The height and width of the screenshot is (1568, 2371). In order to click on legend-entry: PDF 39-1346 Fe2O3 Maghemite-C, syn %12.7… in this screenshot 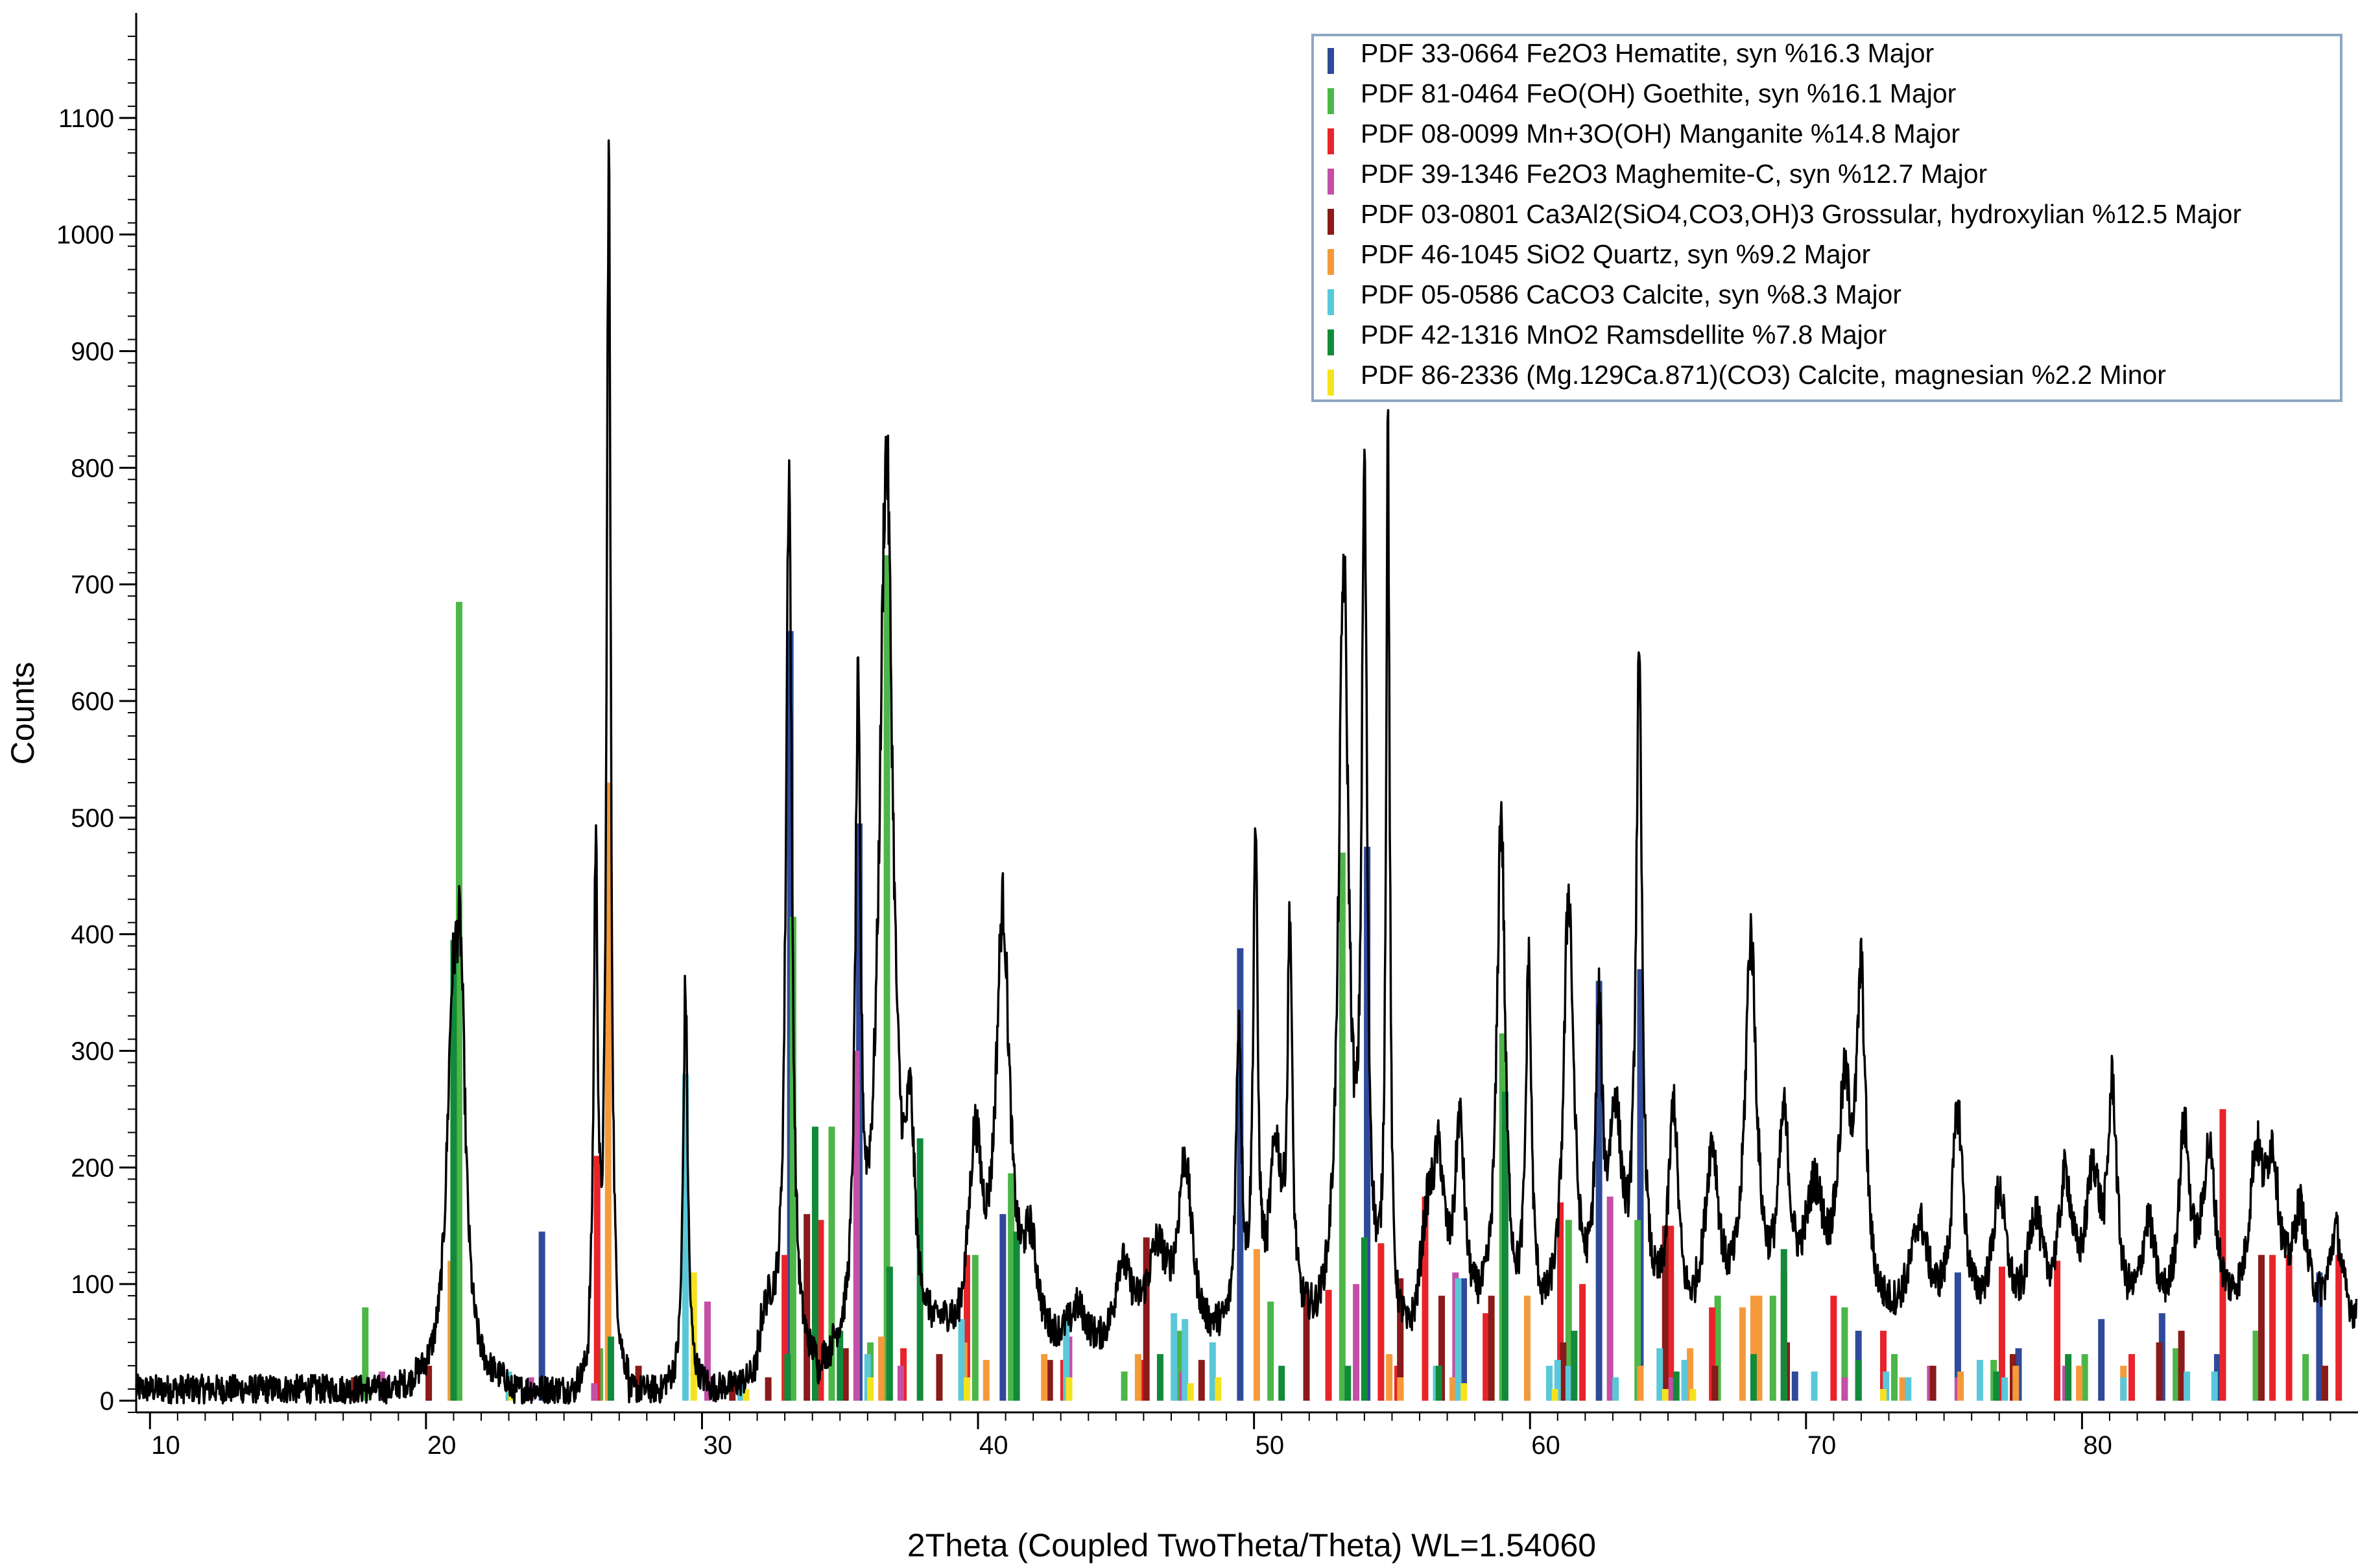, I will do `click(1674, 174)`.